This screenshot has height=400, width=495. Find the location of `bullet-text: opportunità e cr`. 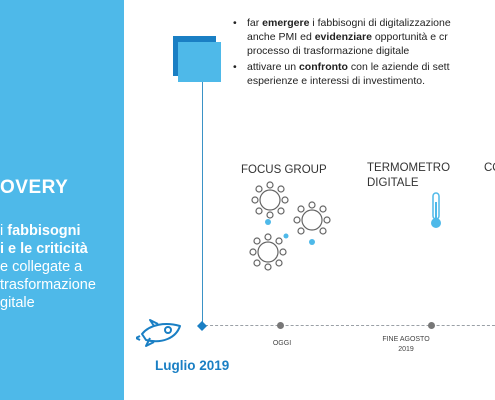

bullet-text: opportunità e cr is located at coordinates (409, 37).